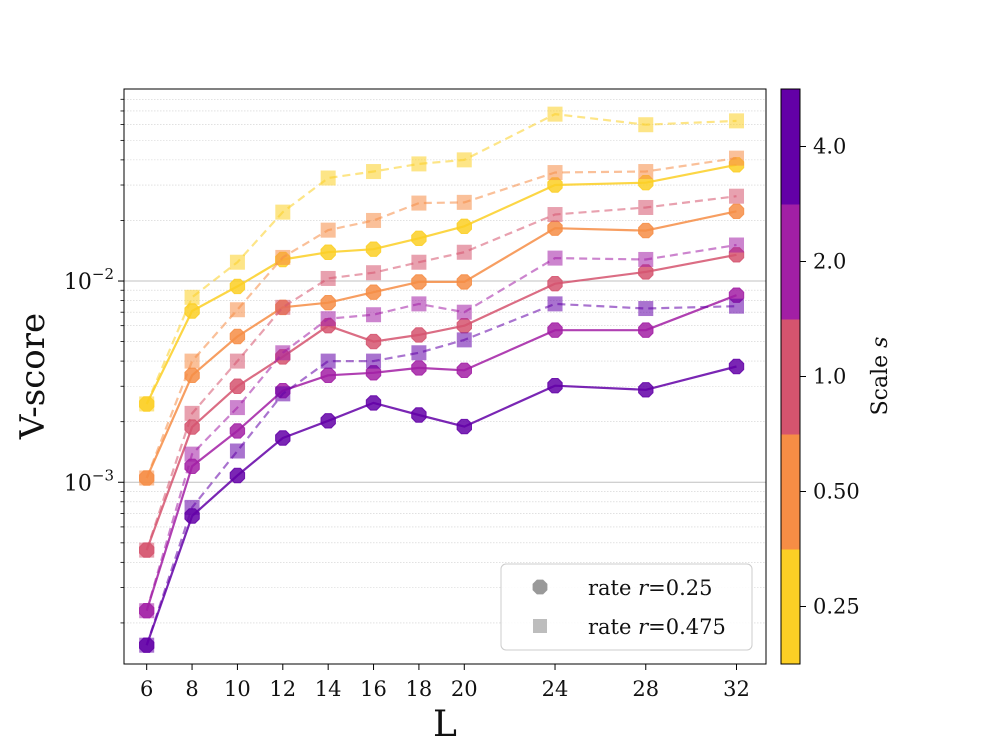  Describe the element at coordinates (89, 481) in the screenshot. I see `y-tick-label: 10⁻³` at that location.